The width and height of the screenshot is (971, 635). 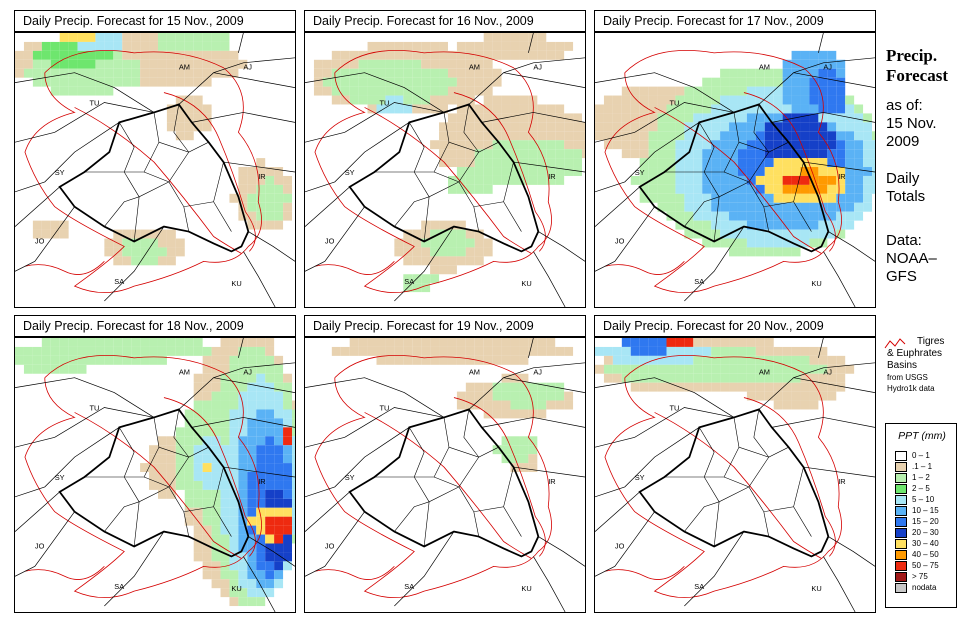 What do you see at coordinates (925, 532) in the screenshot?
I see `legend-label: 20 – 30` at bounding box center [925, 532].